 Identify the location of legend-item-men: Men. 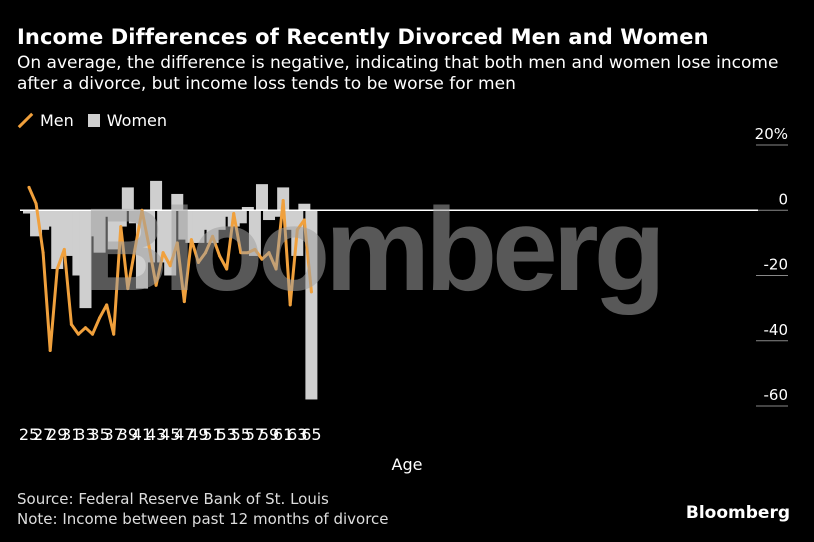
(45, 120).